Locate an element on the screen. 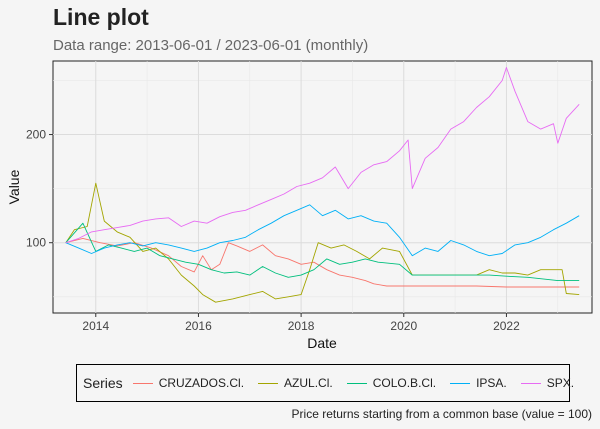 This screenshot has height=429, width=600. legend-title: Series is located at coordinates (103, 383).